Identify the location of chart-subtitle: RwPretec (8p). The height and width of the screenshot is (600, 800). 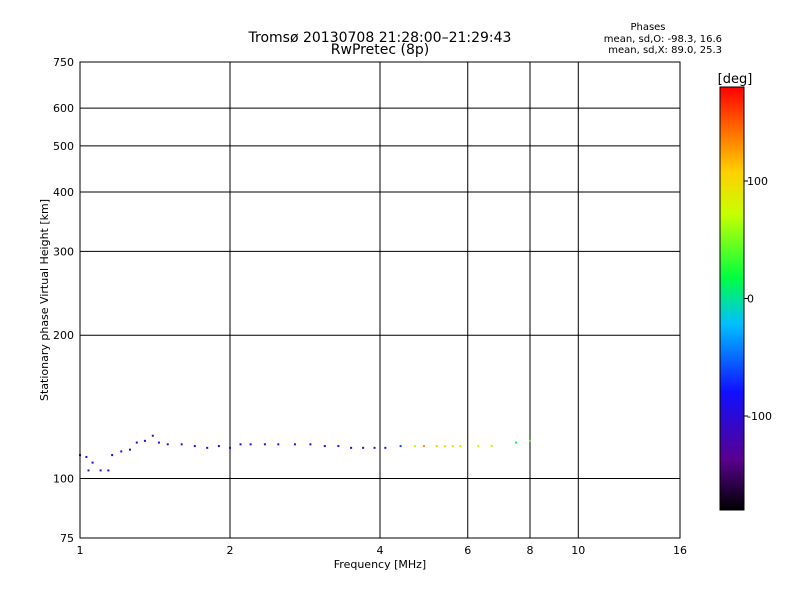
(380, 50).